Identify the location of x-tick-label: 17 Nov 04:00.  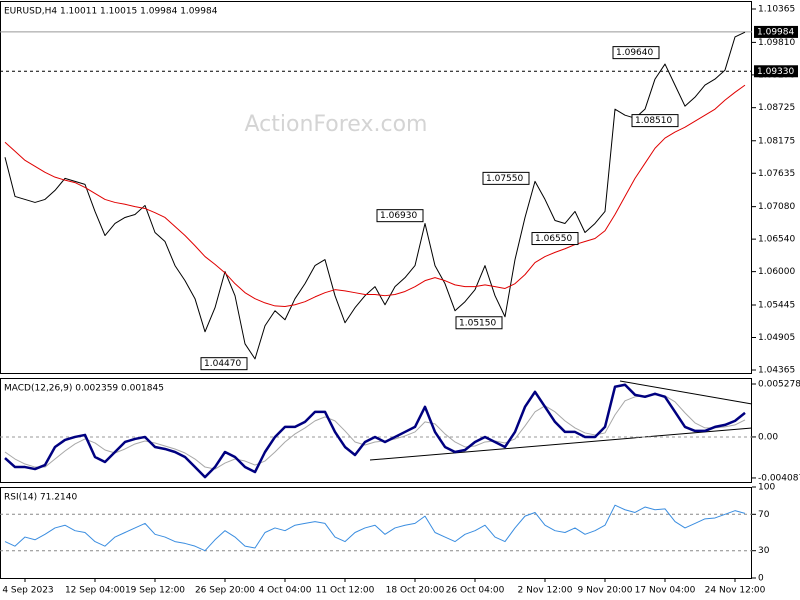
(665, 591).